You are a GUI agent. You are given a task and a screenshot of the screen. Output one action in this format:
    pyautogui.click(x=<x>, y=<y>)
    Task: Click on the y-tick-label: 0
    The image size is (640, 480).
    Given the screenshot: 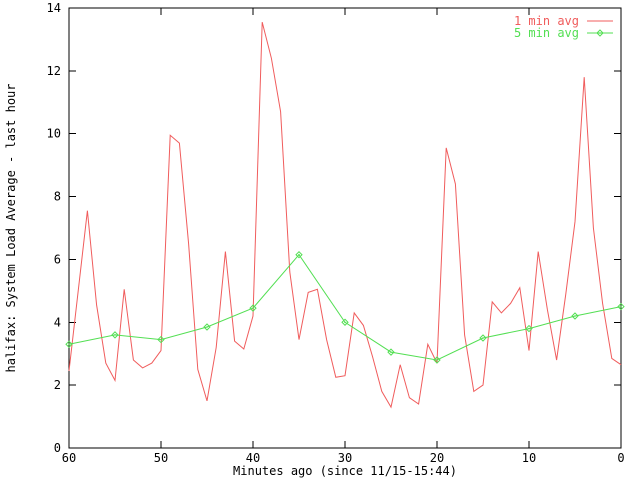 What is the action you would take?
    pyautogui.click(x=57, y=448)
    